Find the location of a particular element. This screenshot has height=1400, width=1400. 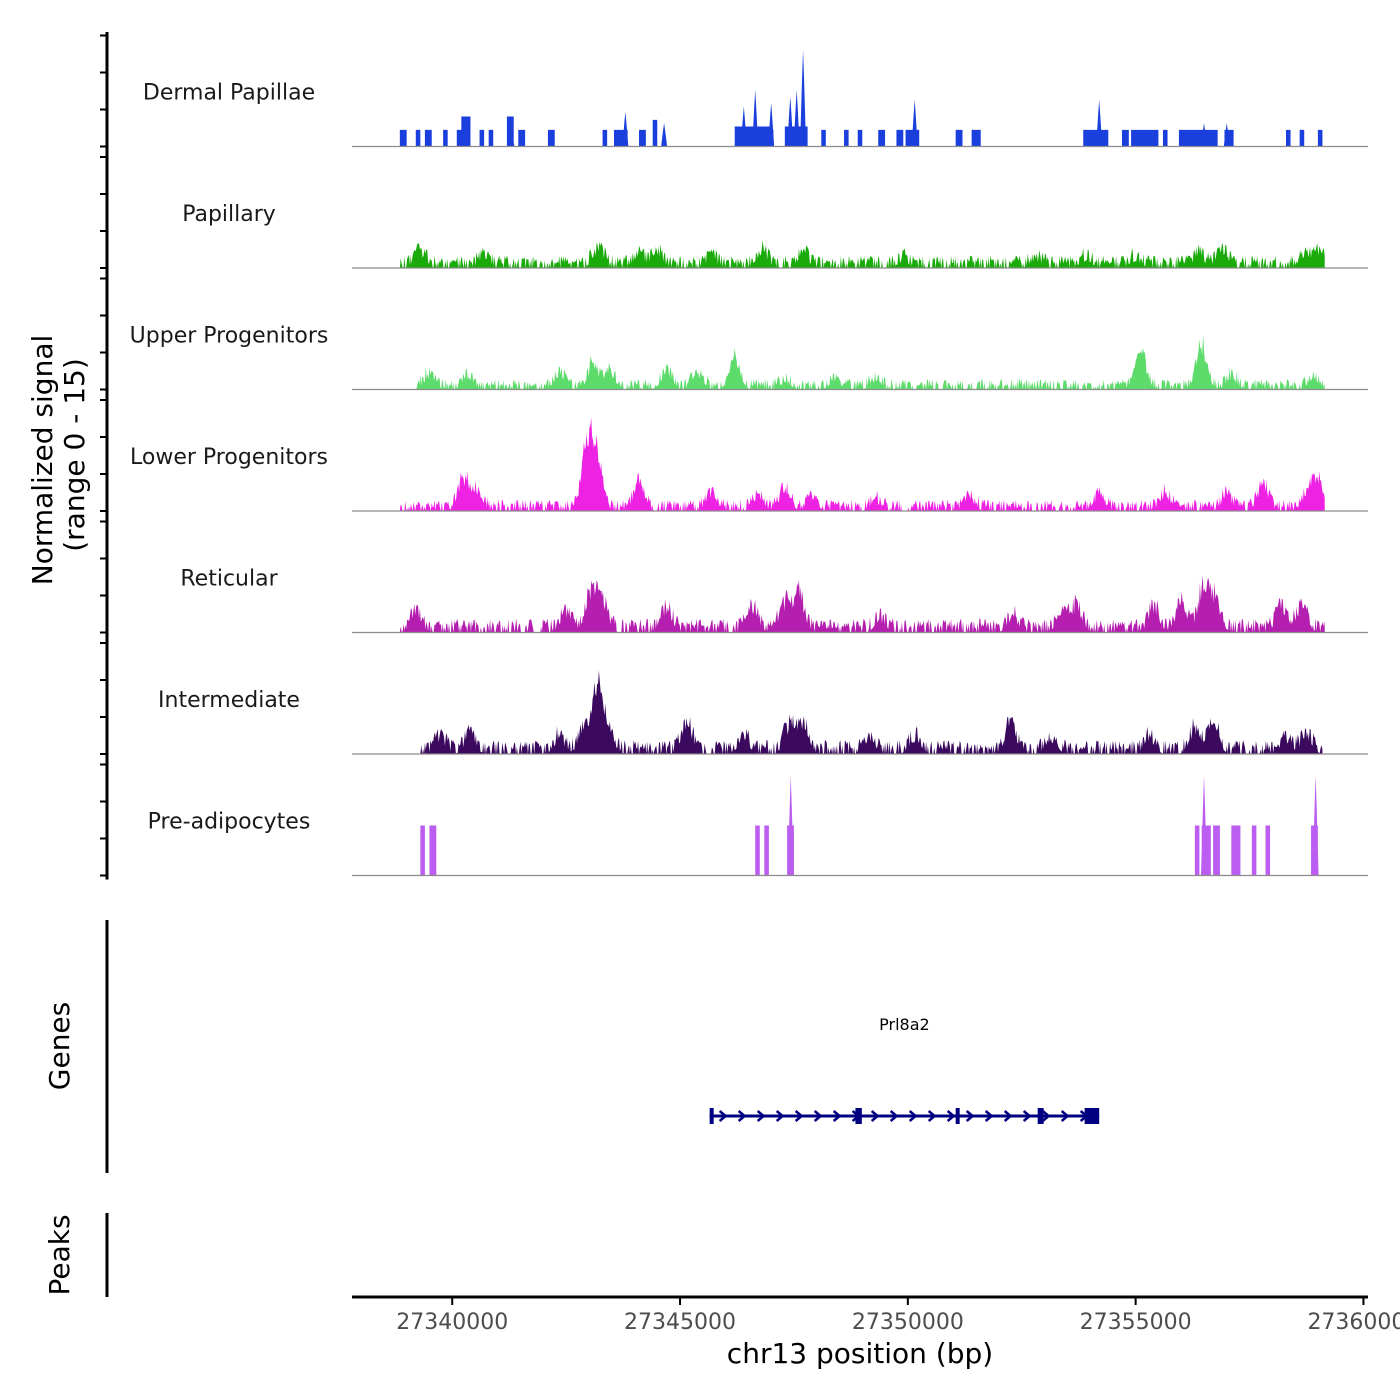

track-upper-progenitors: Upper Progenitors is located at coordinates (749, 357).